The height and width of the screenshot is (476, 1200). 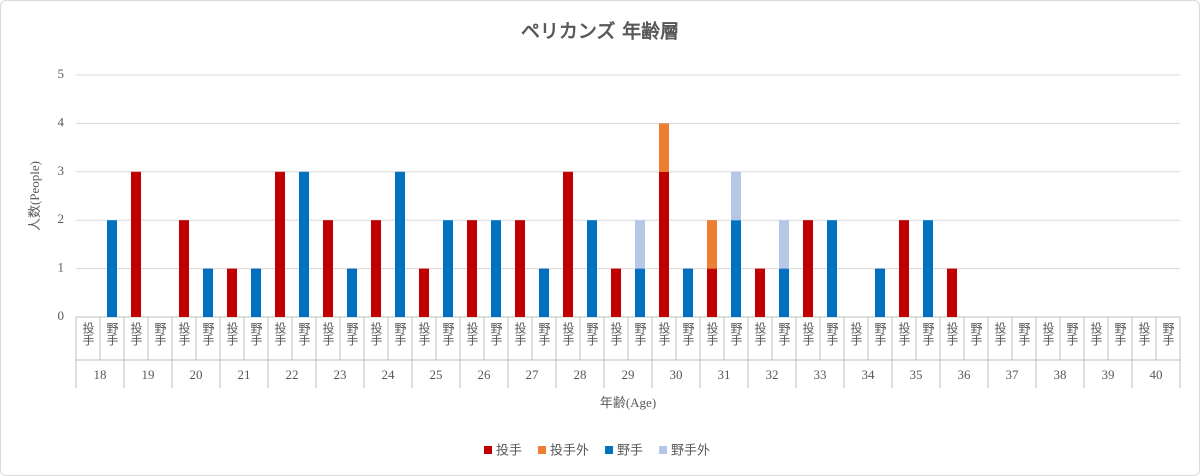 I want to click on x-tick-label: 34, so click(x=869, y=374).